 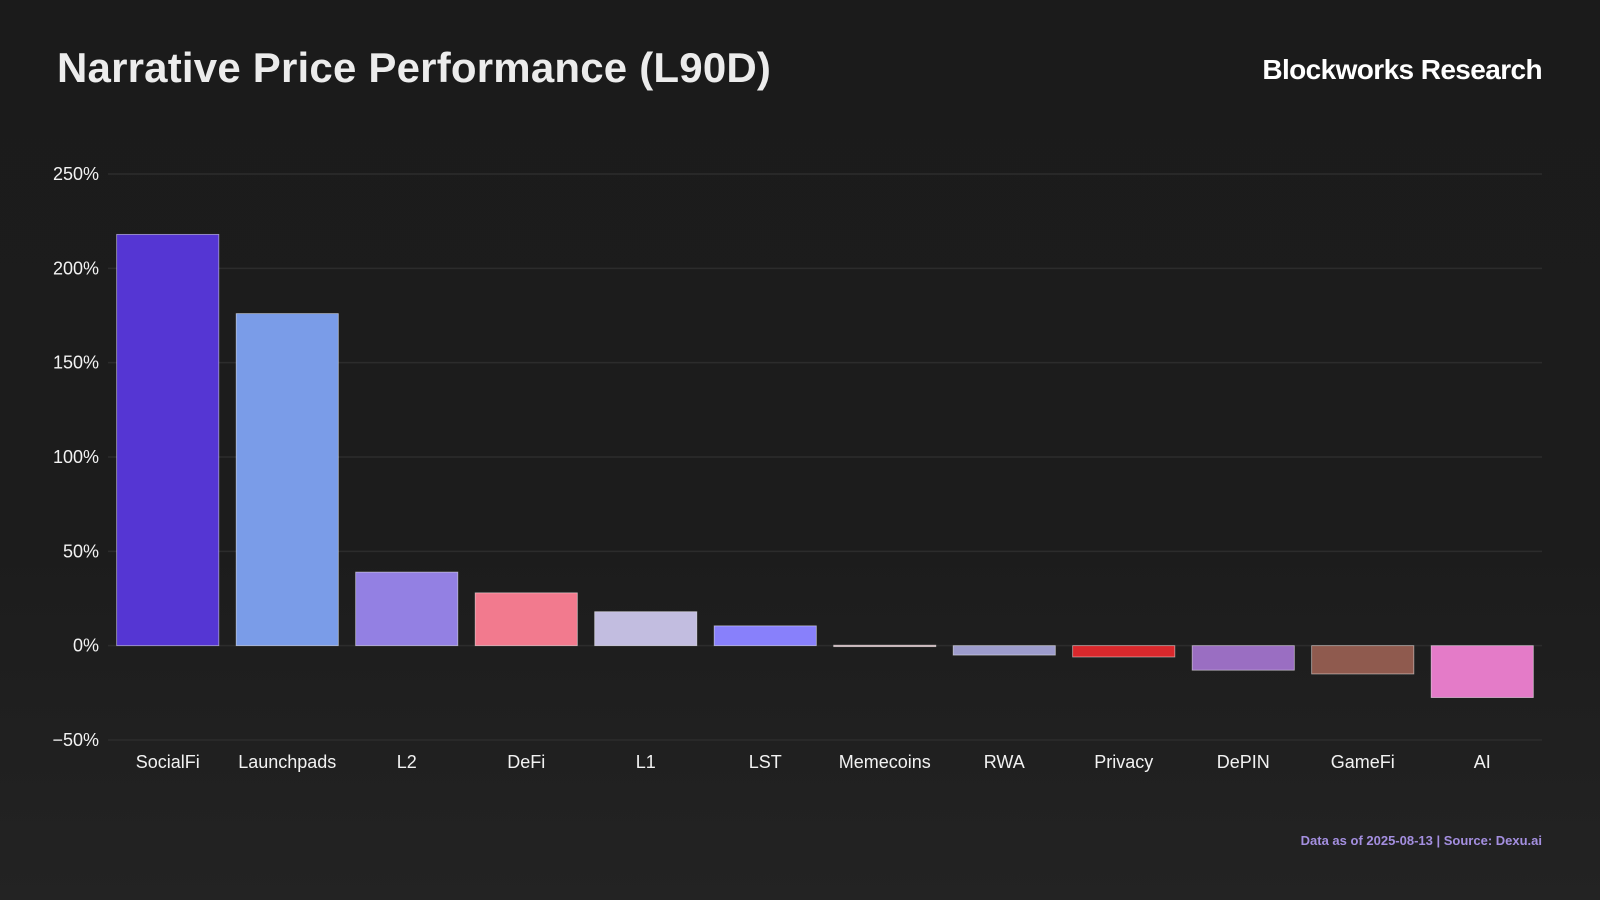 I want to click on bar-l2, so click(x=407, y=609).